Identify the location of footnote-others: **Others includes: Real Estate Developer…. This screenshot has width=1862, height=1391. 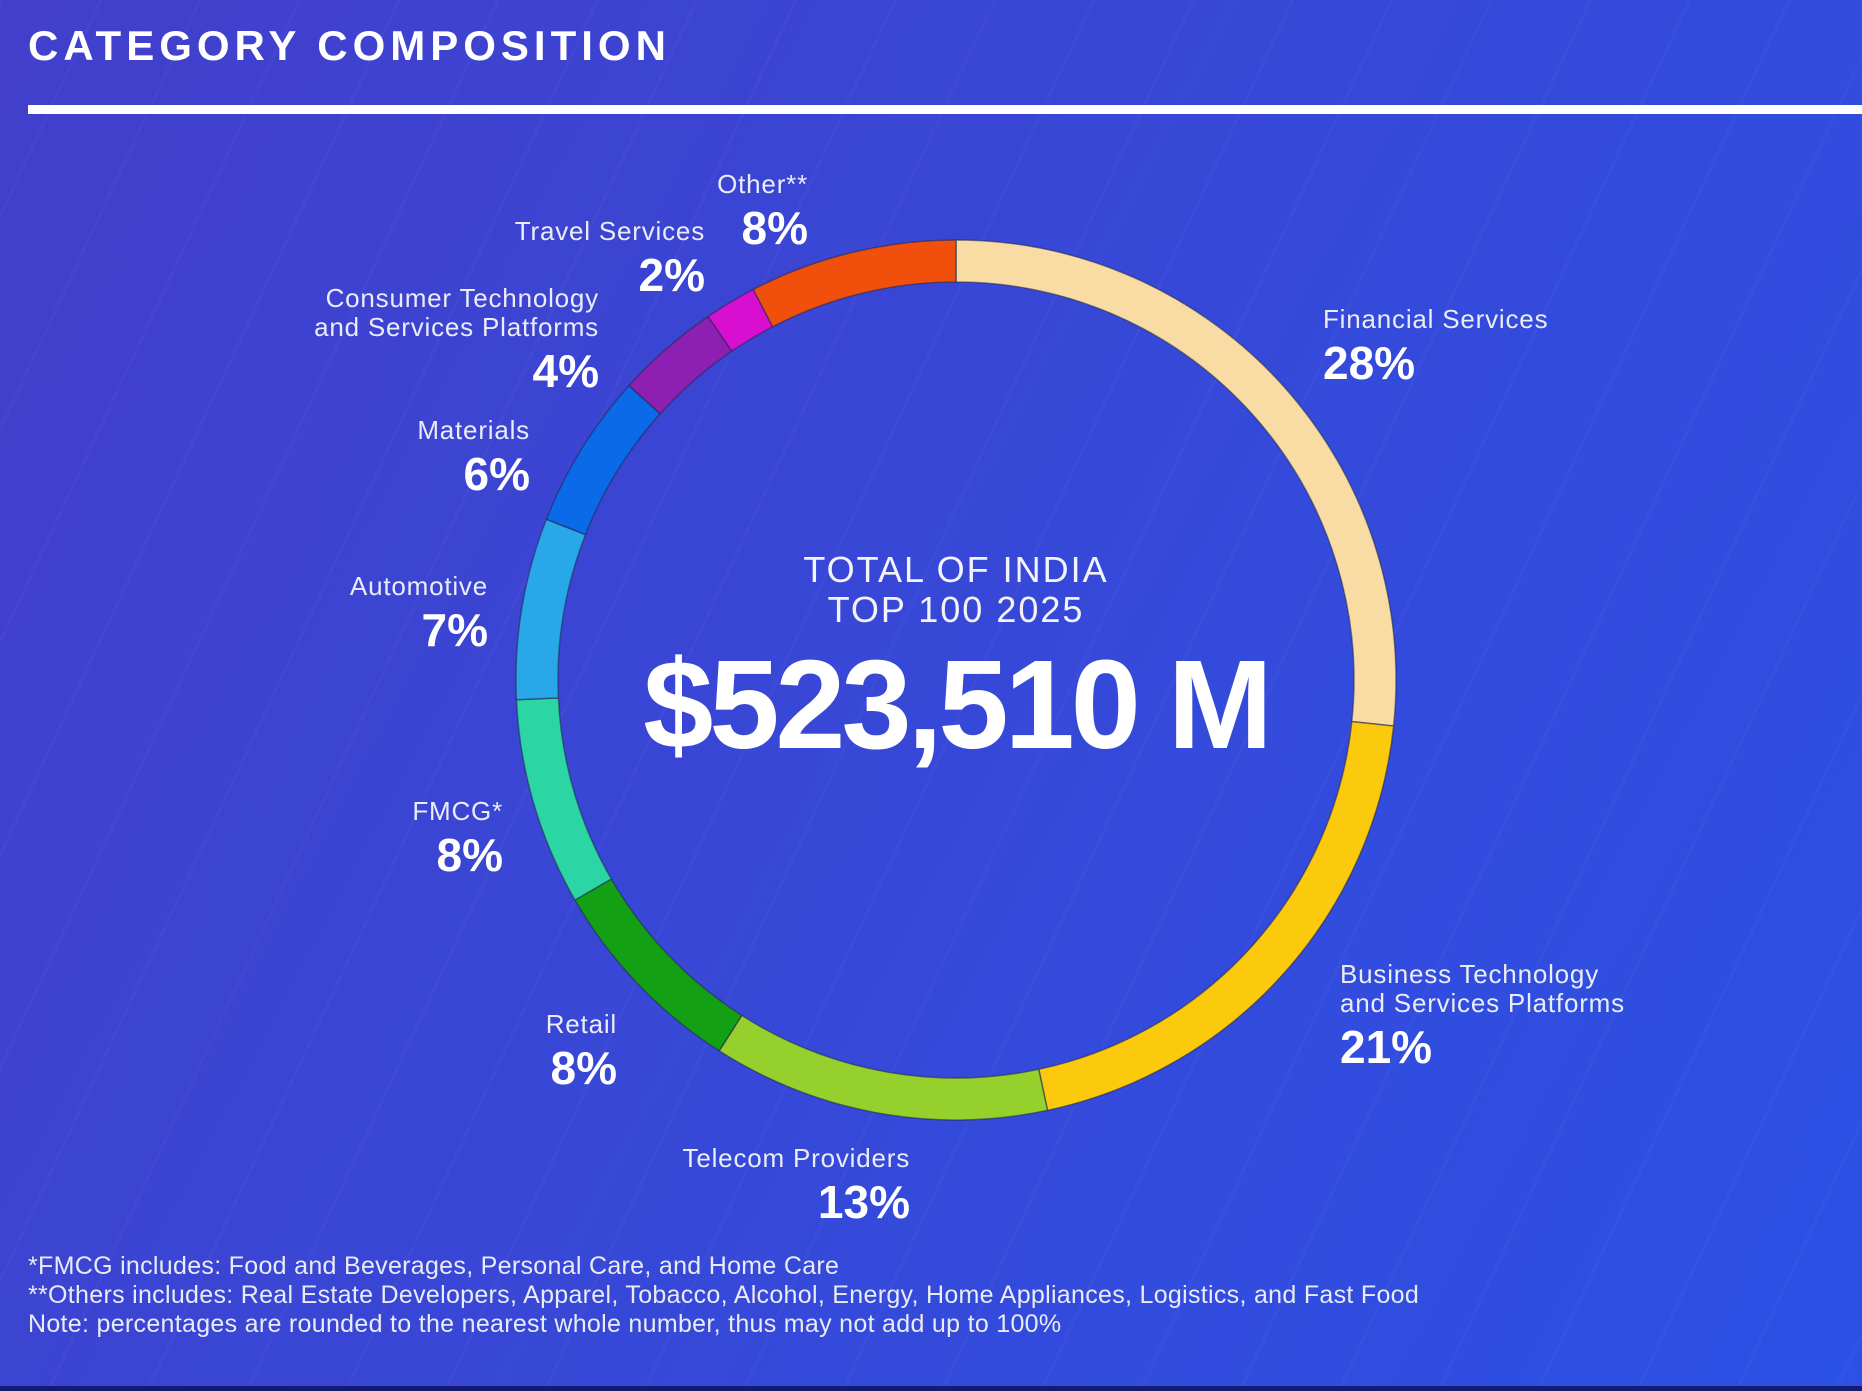
(724, 1295).